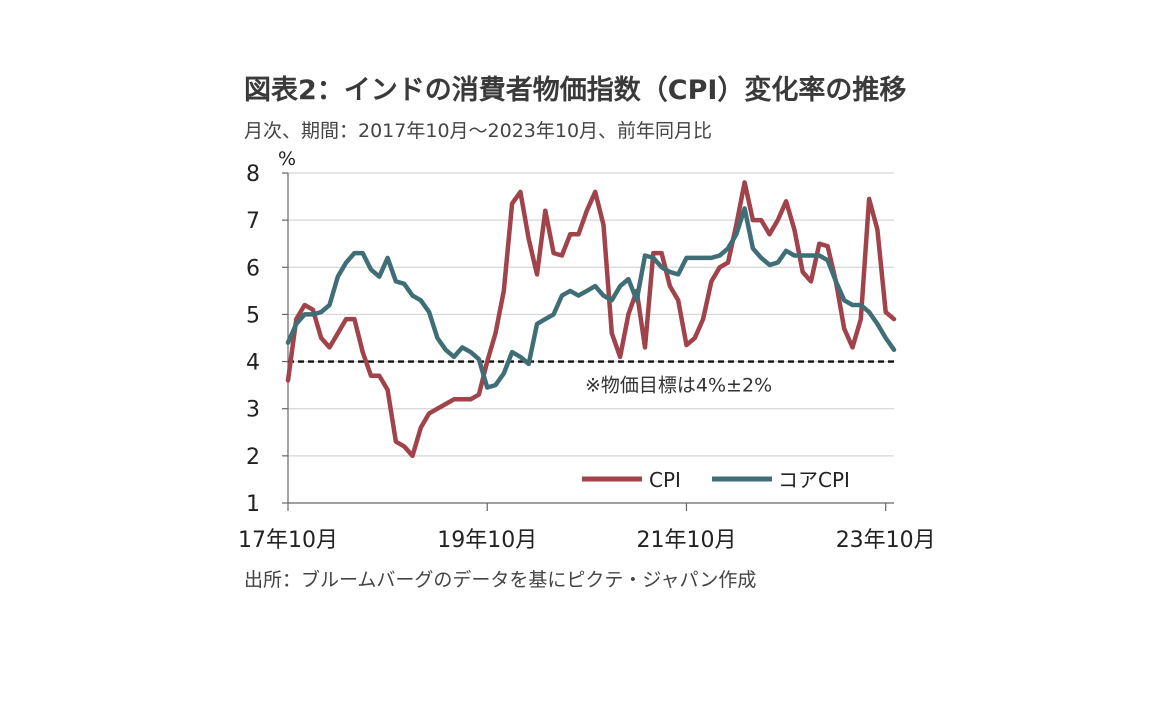  I want to click on legend-label: コアCPI, so click(814, 480).